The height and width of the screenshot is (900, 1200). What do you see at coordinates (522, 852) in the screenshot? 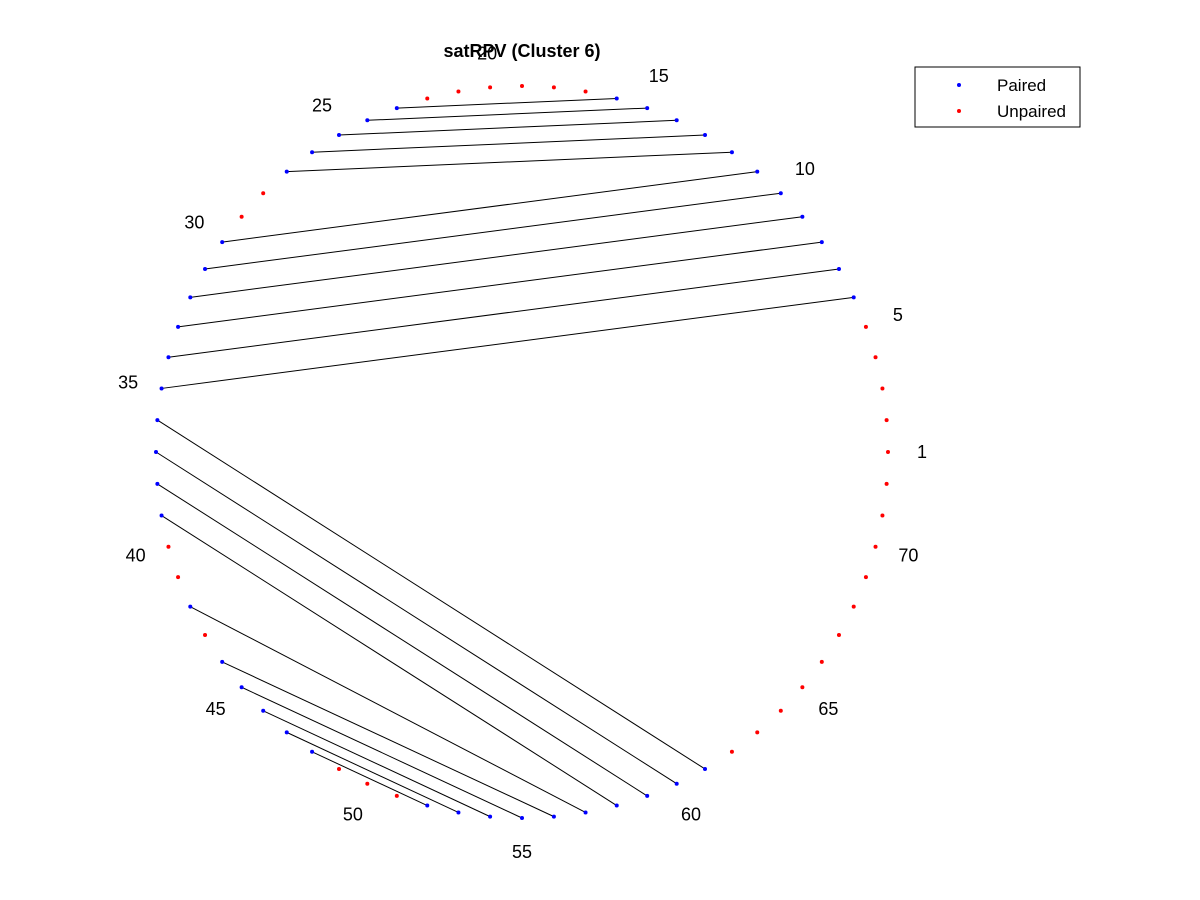
I see `index-label-55: 55` at bounding box center [522, 852].